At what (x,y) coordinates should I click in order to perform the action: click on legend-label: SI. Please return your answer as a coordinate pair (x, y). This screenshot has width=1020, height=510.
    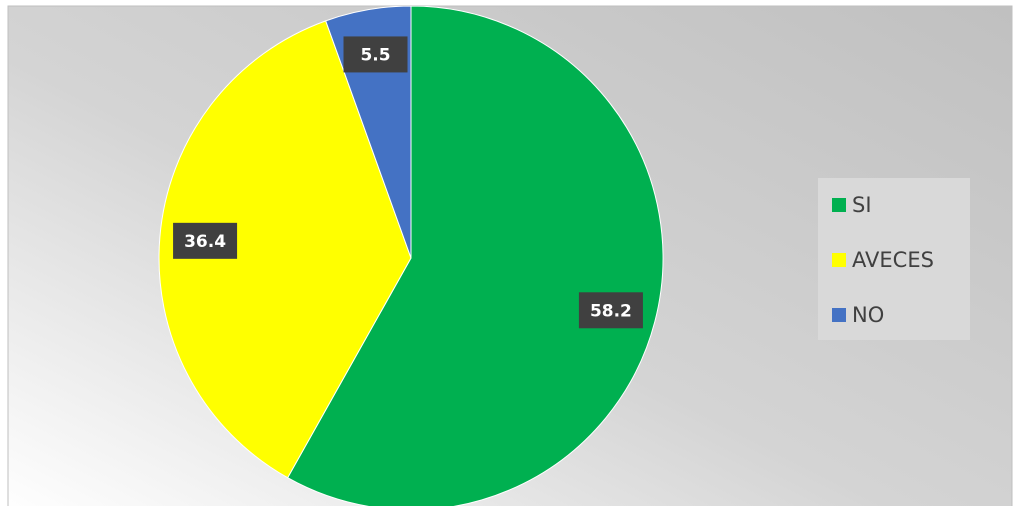
    Looking at the image, I should click on (862, 205).